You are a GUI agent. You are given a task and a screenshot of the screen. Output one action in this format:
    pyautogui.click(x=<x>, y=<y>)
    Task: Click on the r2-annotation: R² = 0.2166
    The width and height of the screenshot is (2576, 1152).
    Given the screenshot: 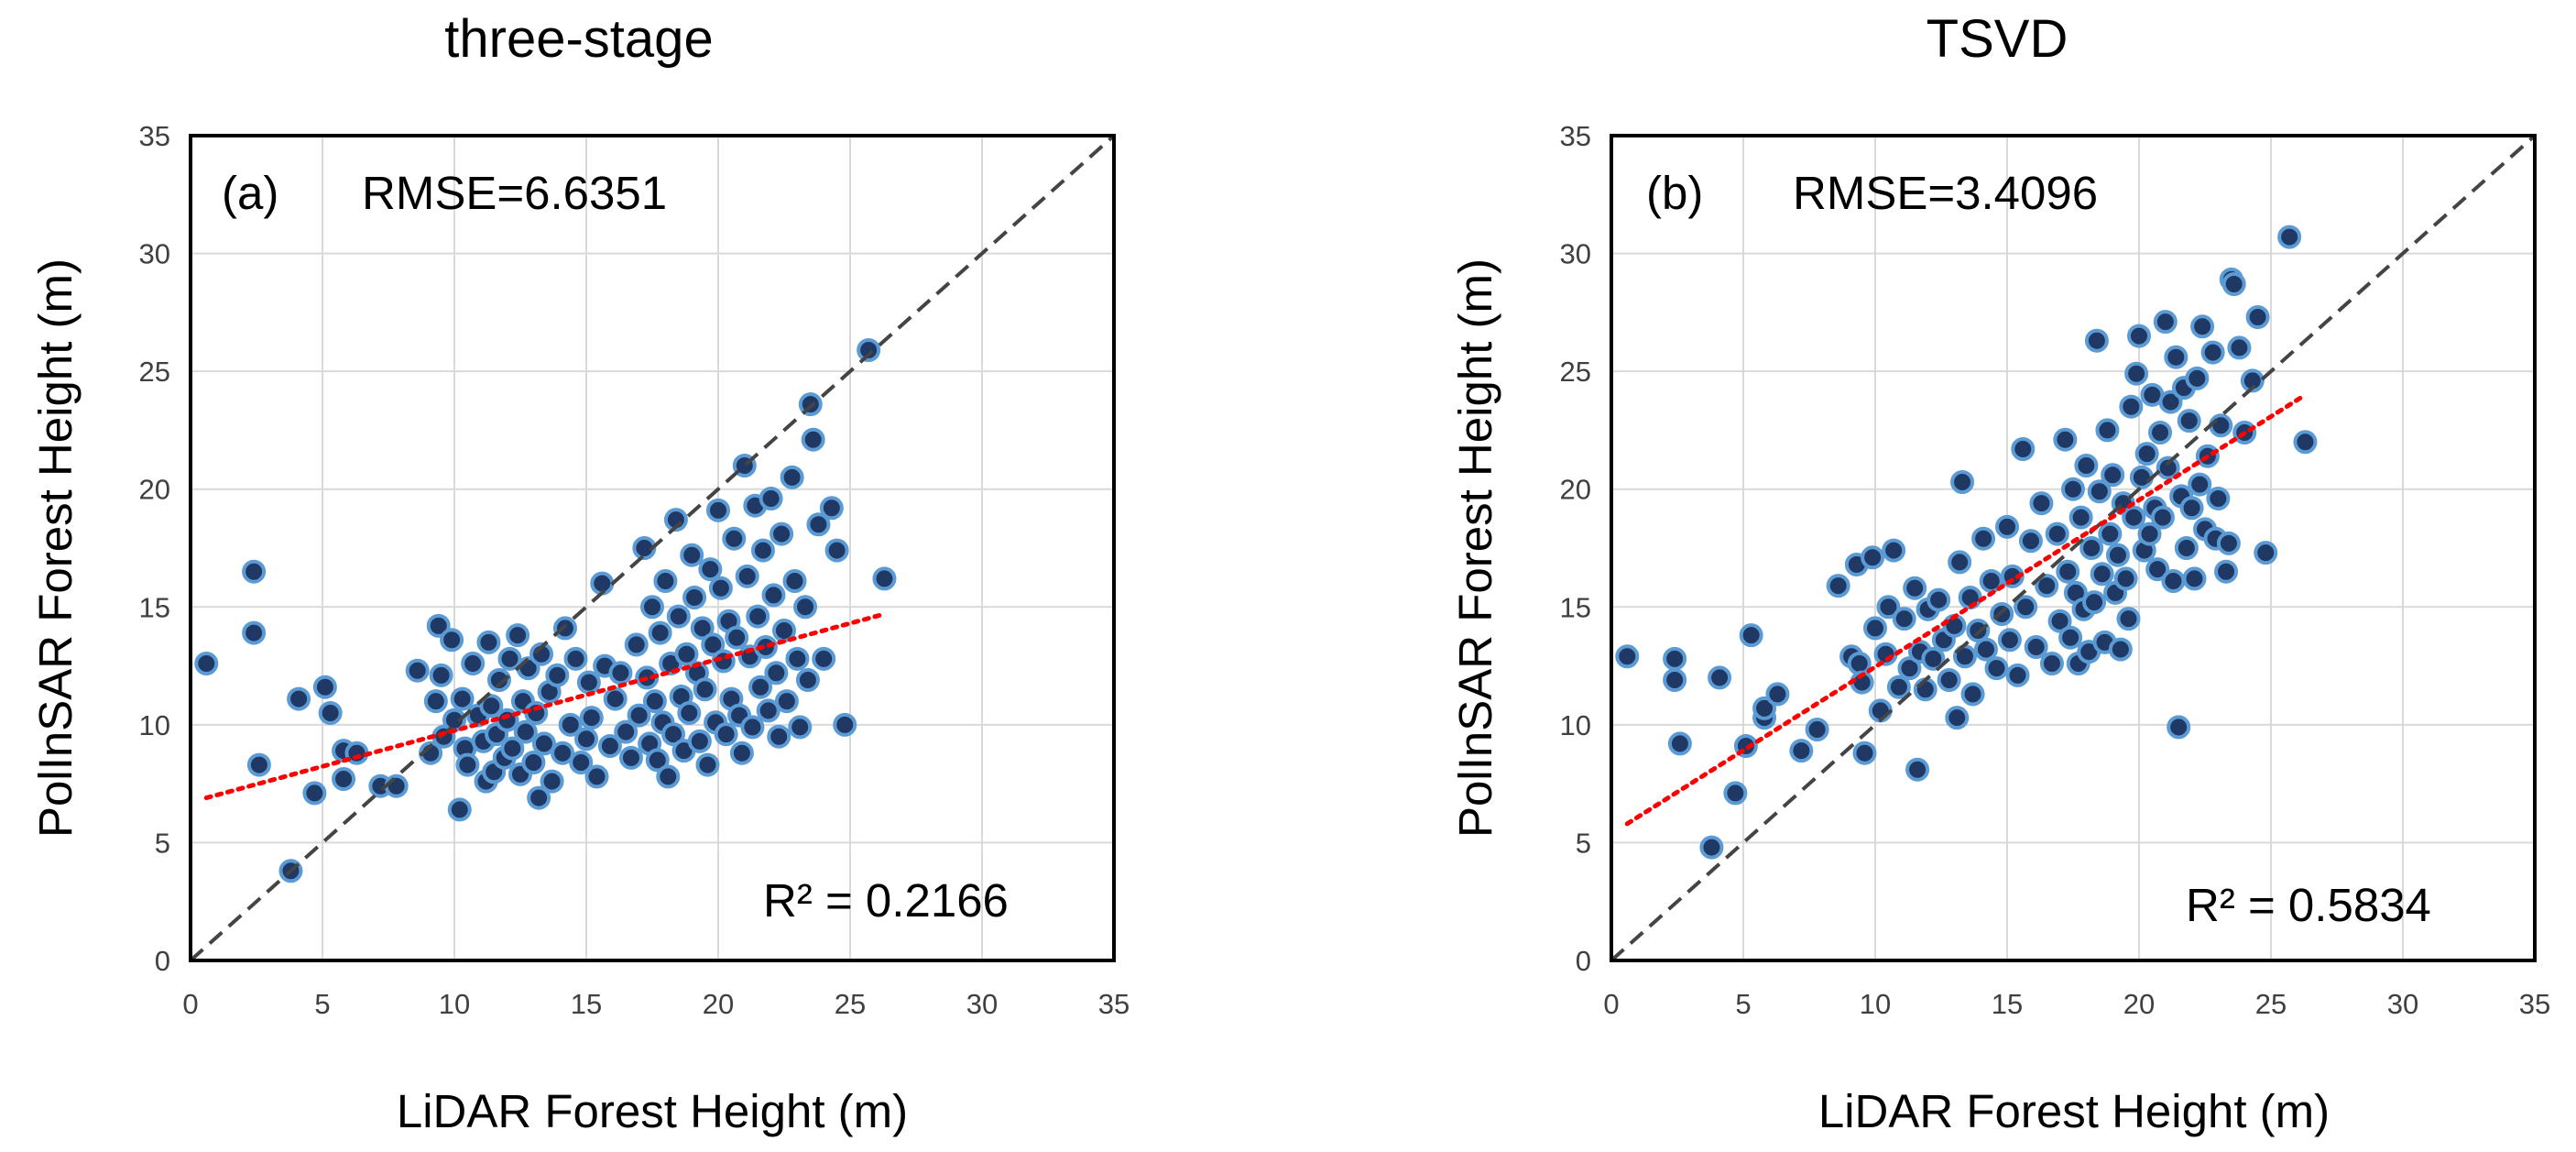 What is the action you would take?
    pyautogui.click(x=886, y=900)
    